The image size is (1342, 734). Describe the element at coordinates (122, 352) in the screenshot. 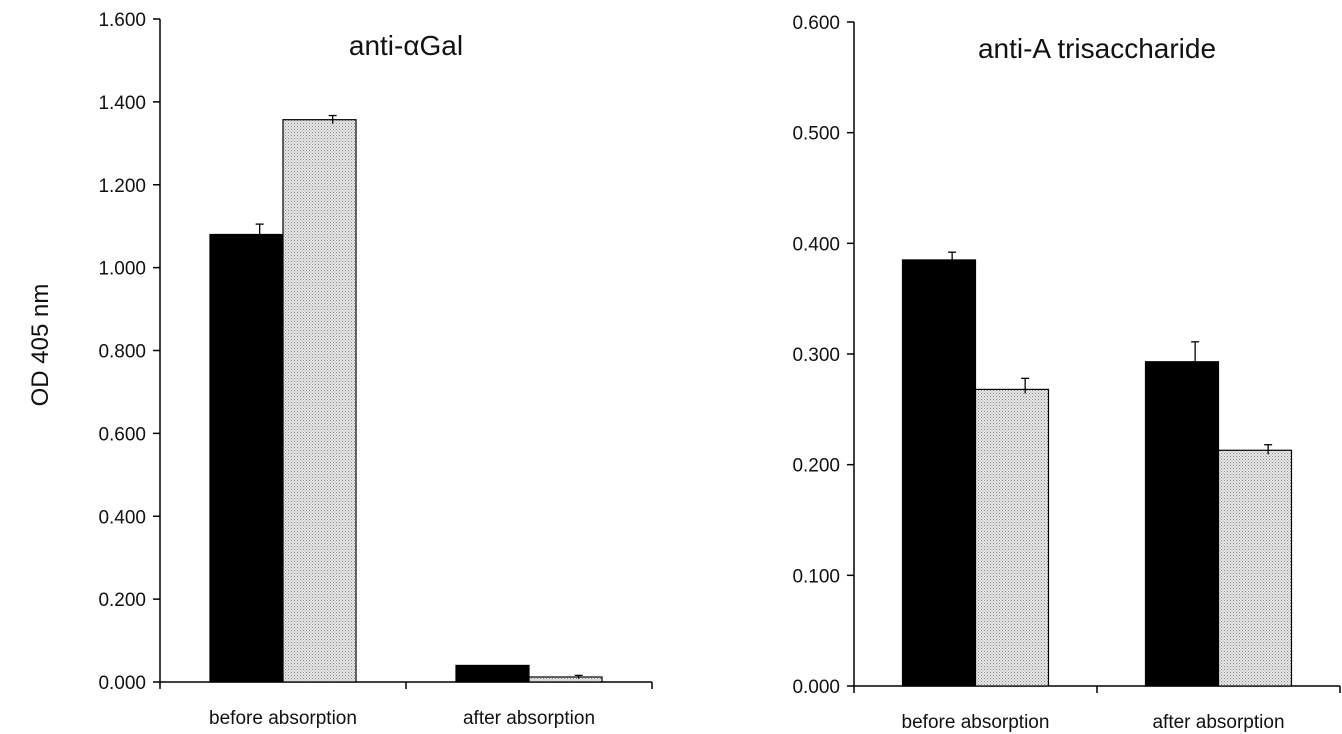

I see `y-tick-label: 0.800` at that location.